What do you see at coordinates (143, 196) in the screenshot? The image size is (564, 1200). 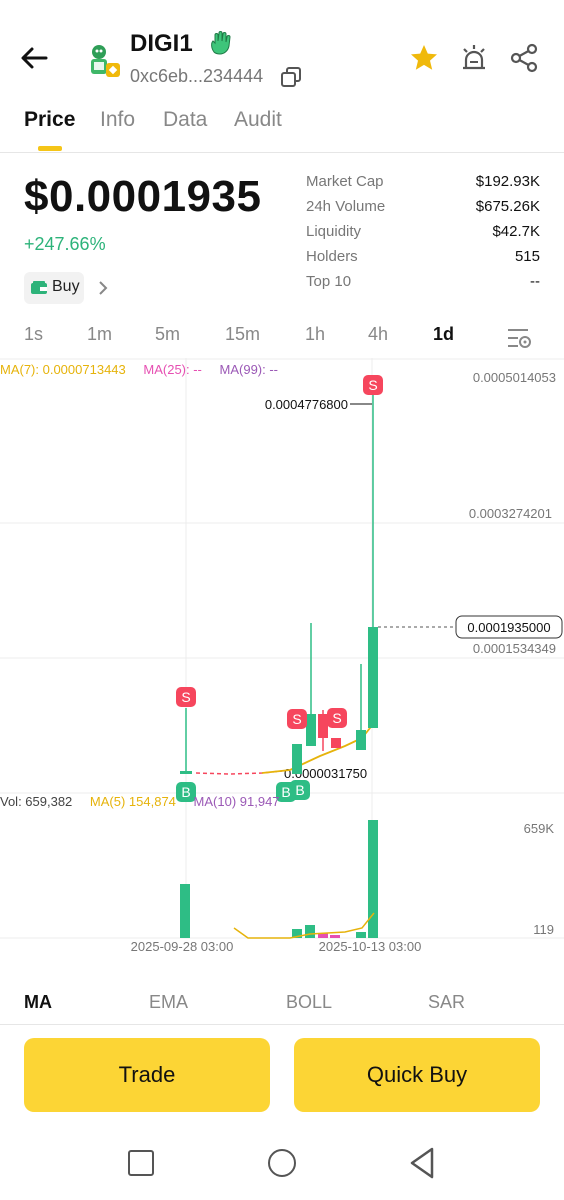 I see `current-price: $0.0001935` at bounding box center [143, 196].